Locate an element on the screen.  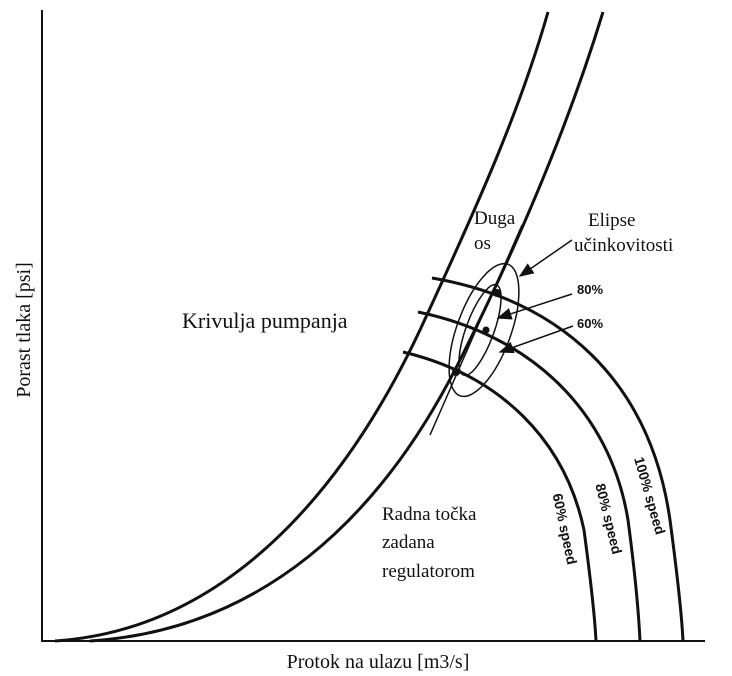
label: učinkovitosti is located at coordinates (623, 245).